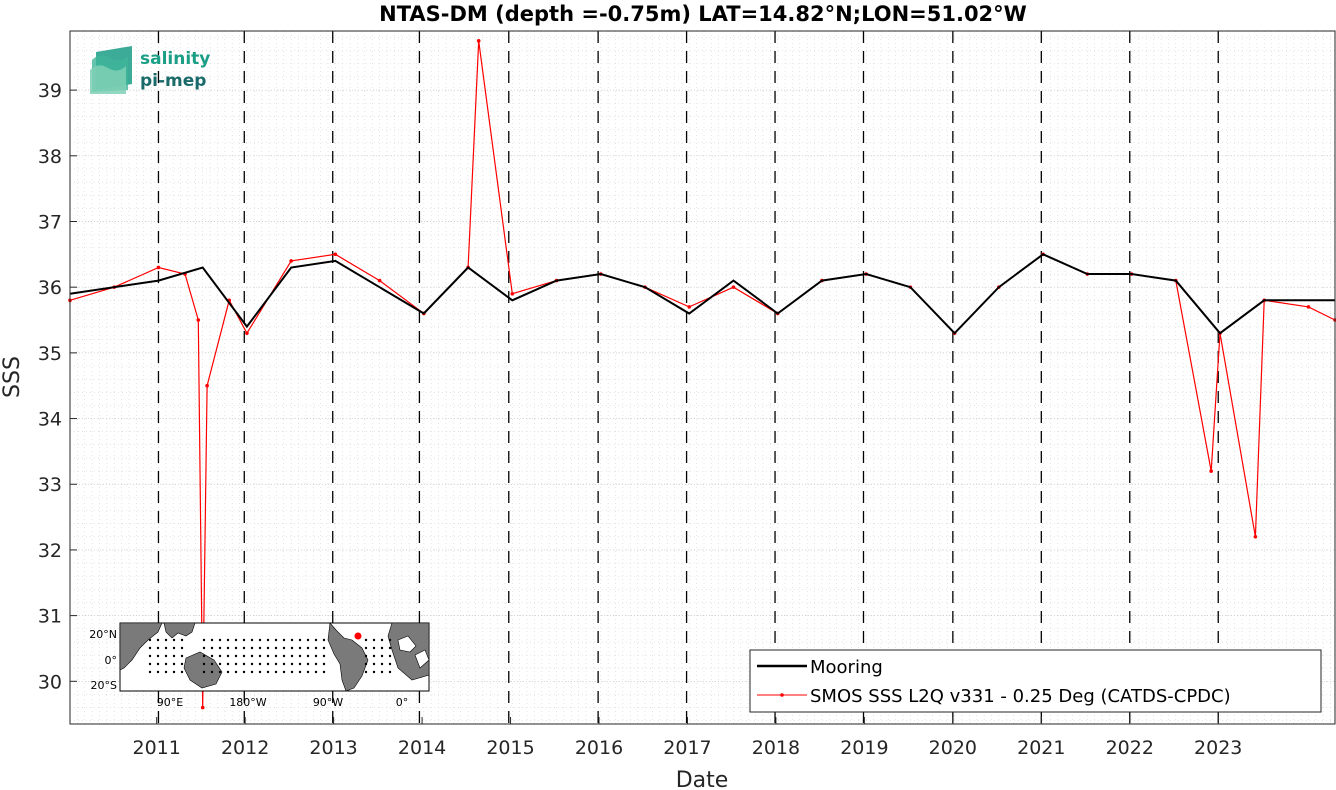 Image resolution: width=1336 pixels, height=790 pixels. I want to click on x-tick-label: 2021, so click(1041, 748).